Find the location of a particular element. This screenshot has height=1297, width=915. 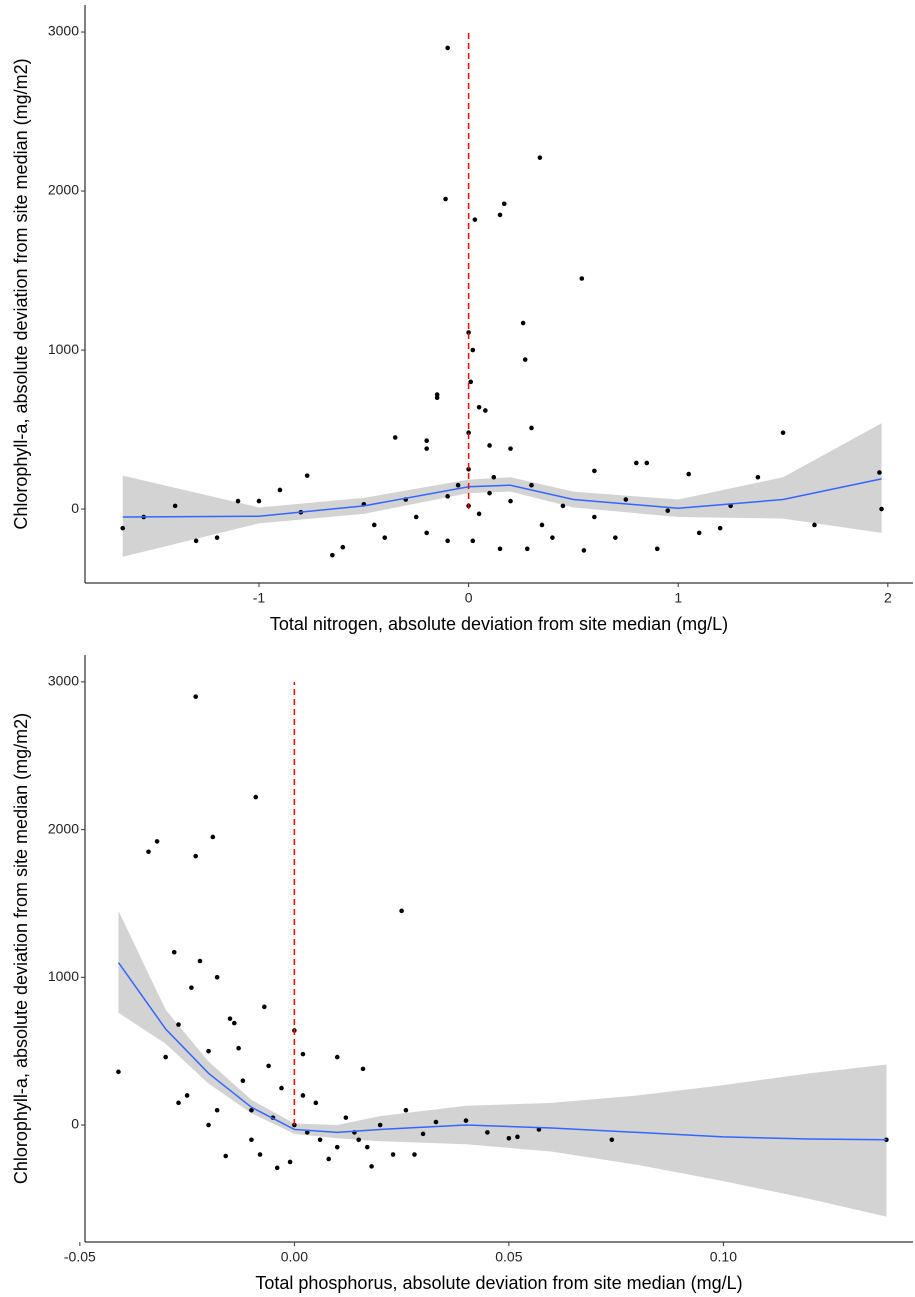

x-tick-label: 0.10 is located at coordinates (723, 1257).